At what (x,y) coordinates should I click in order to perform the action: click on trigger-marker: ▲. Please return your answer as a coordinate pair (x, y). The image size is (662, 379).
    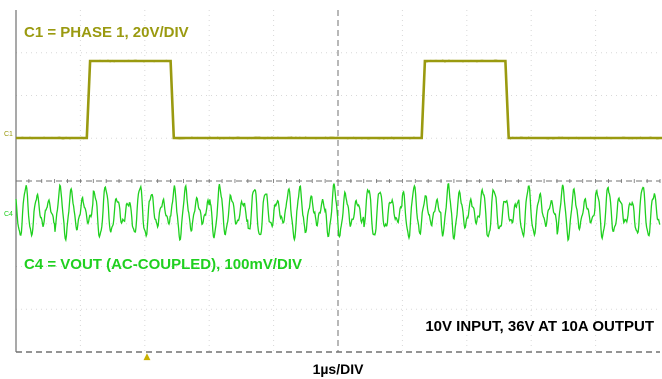
    Looking at the image, I should click on (147, 357).